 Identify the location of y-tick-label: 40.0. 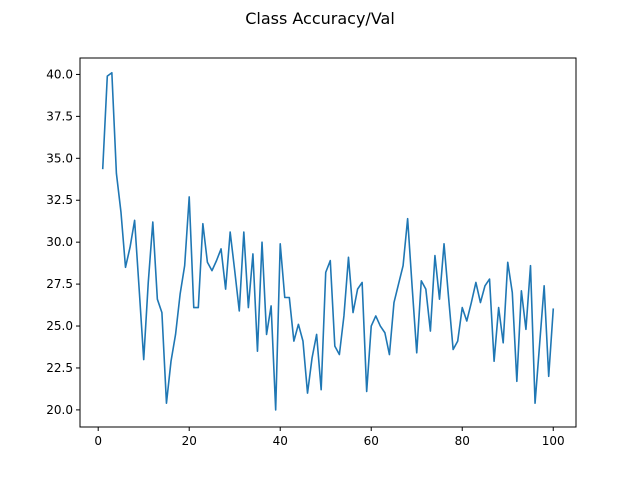
(59, 74).